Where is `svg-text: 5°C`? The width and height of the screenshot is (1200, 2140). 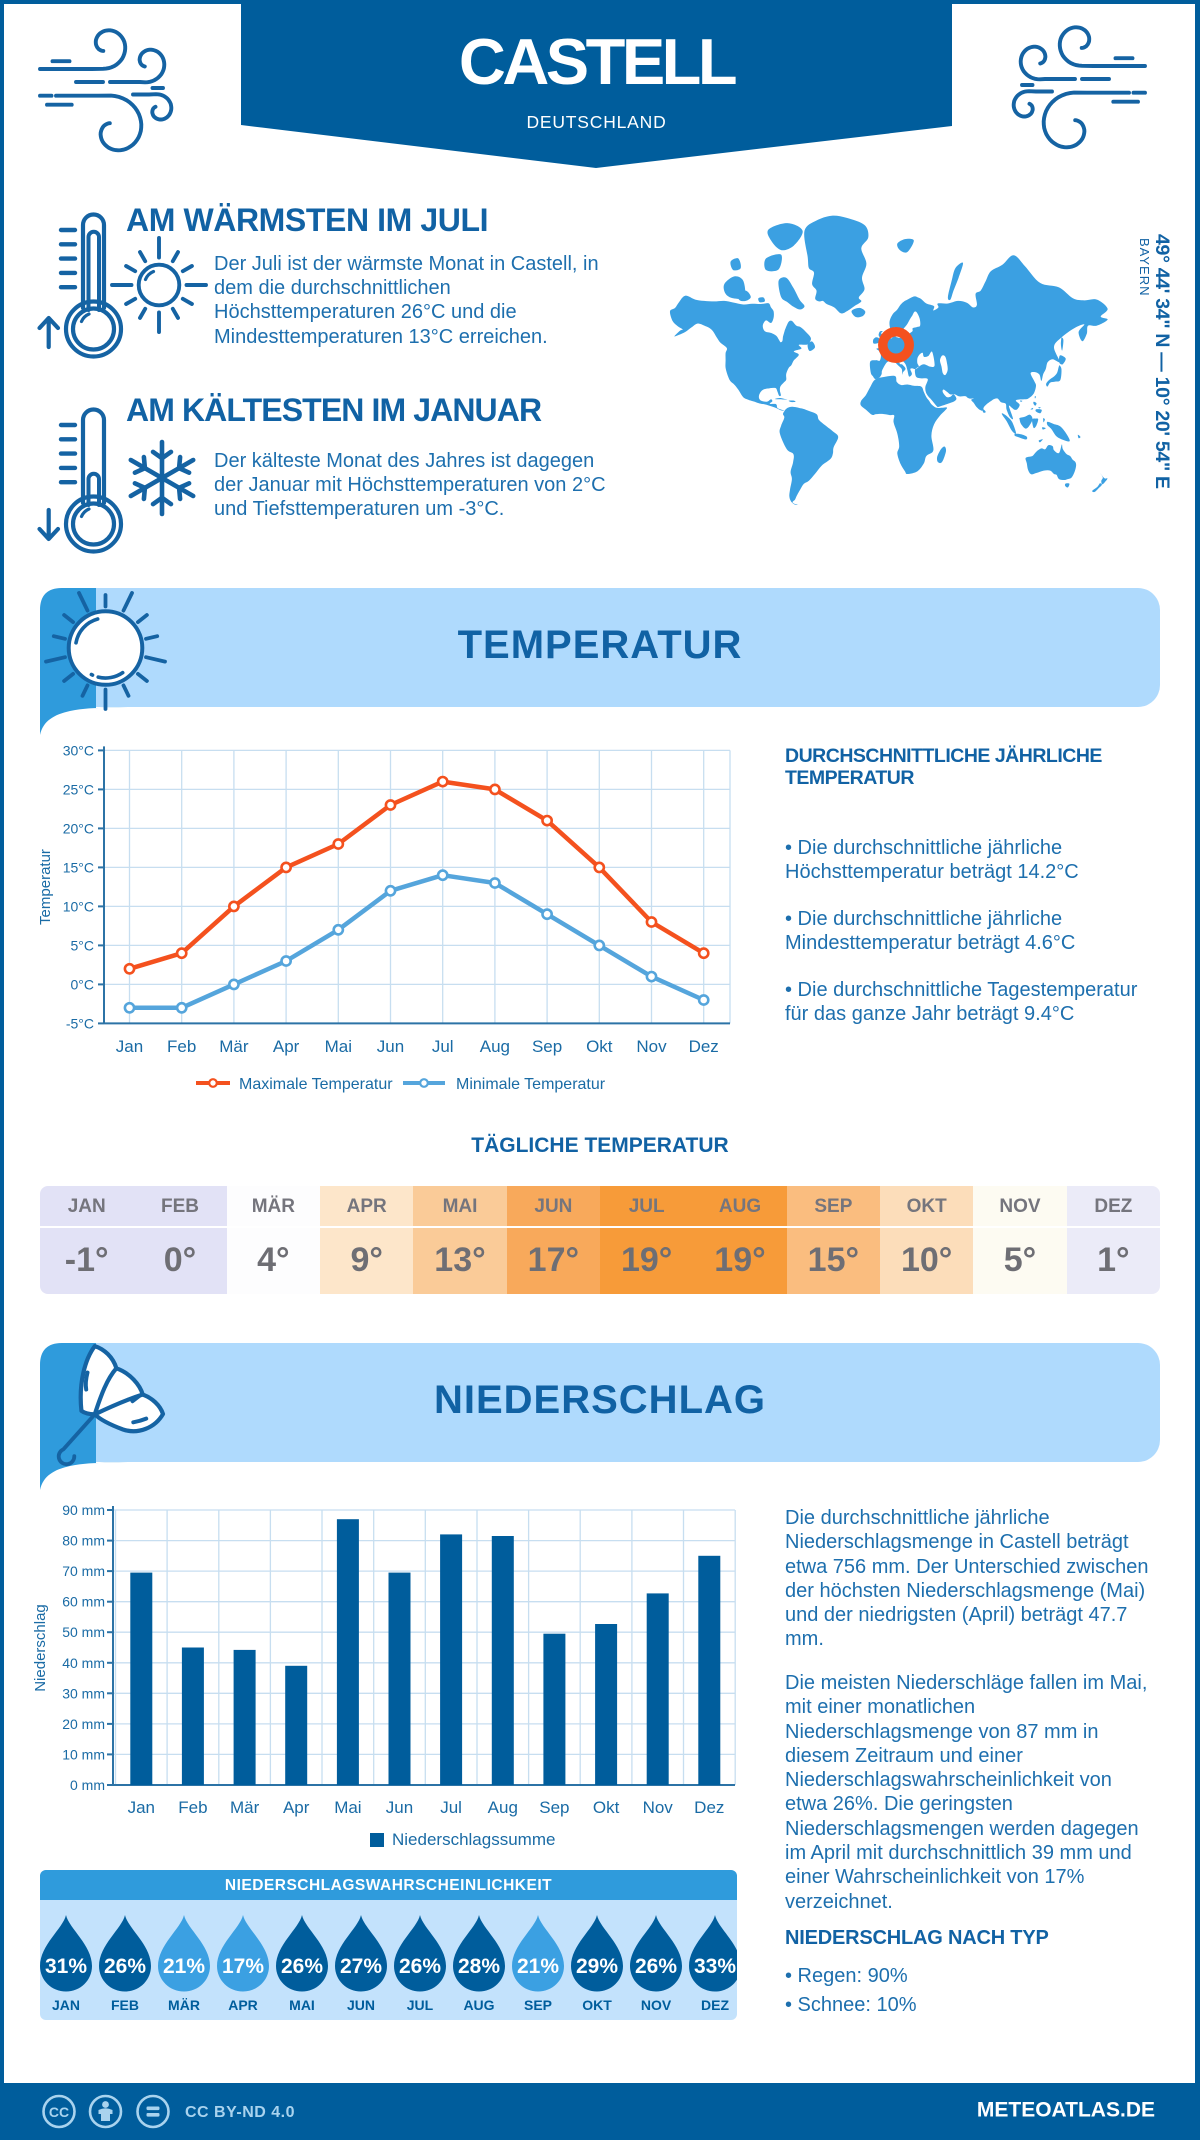 svg-text: 5°C is located at coordinates (83, 945).